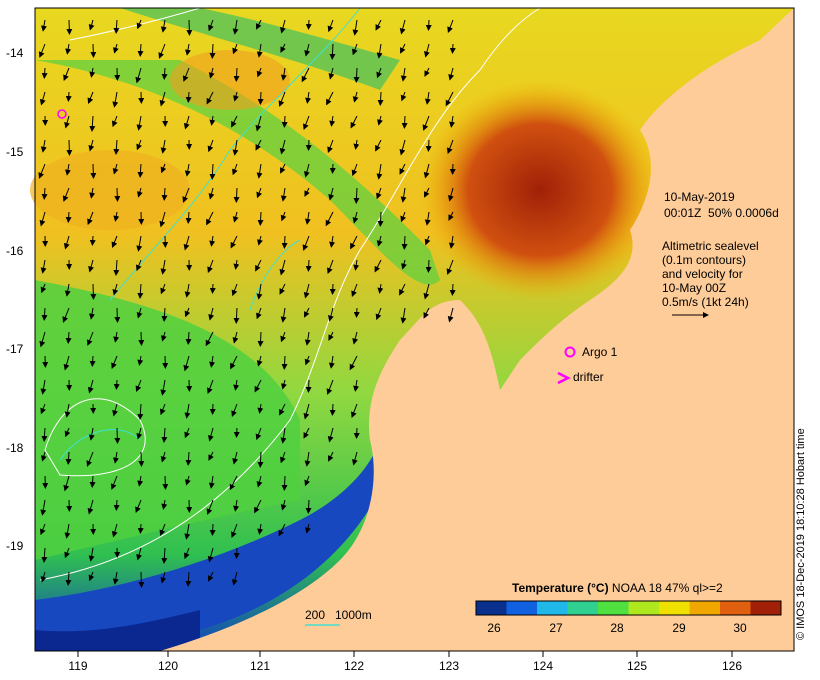 This screenshot has width=820, height=680. Describe the element at coordinates (15, 53) in the screenshot. I see `lat-tick-label: -14` at that location.